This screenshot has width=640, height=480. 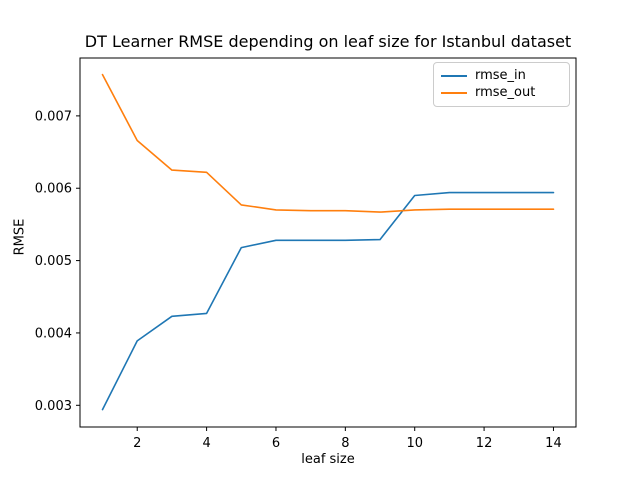 I want to click on x-tick-label: 6, so click(x=276, y=443).